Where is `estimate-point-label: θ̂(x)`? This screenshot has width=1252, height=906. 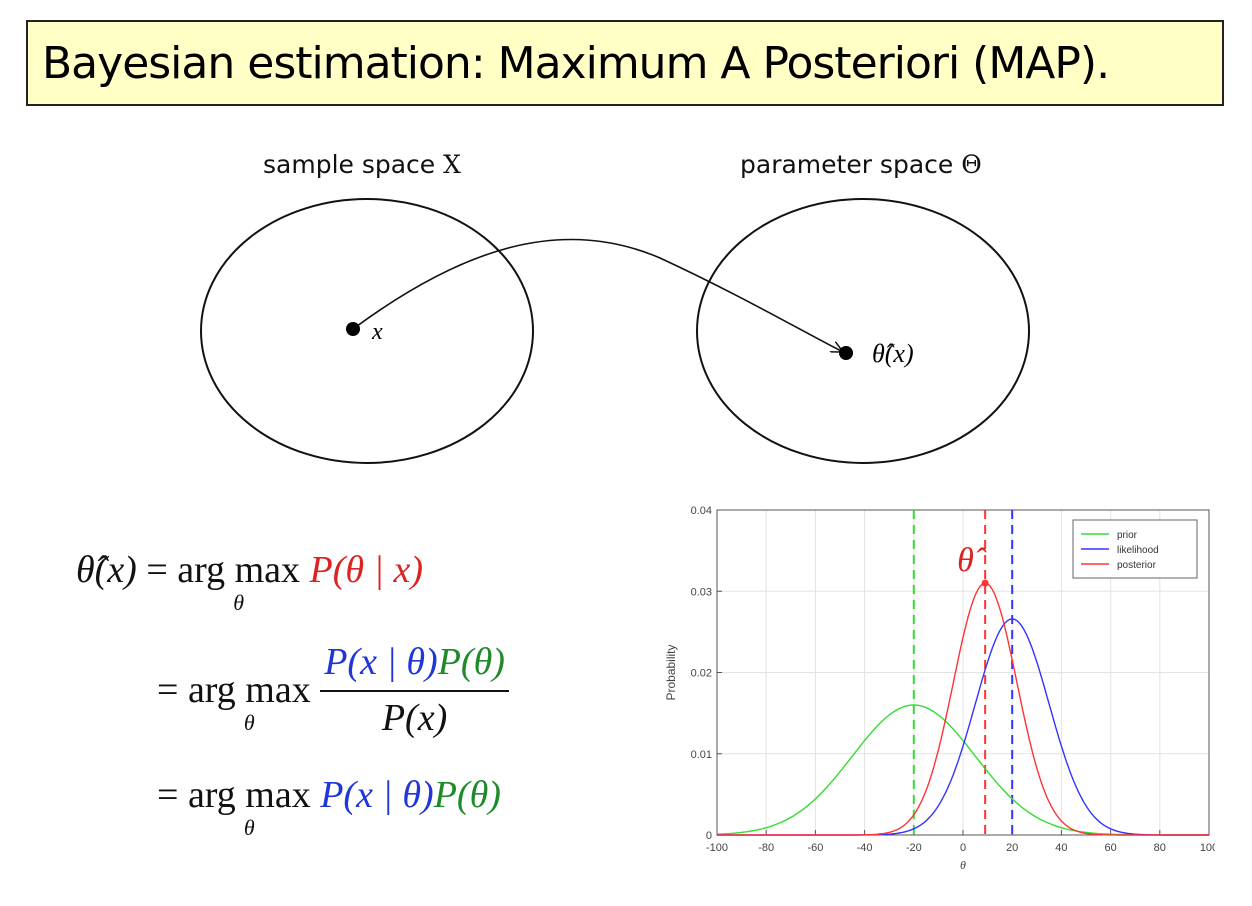
estimate-point-label: θ̂(x) is located at coordinates (893, 353).